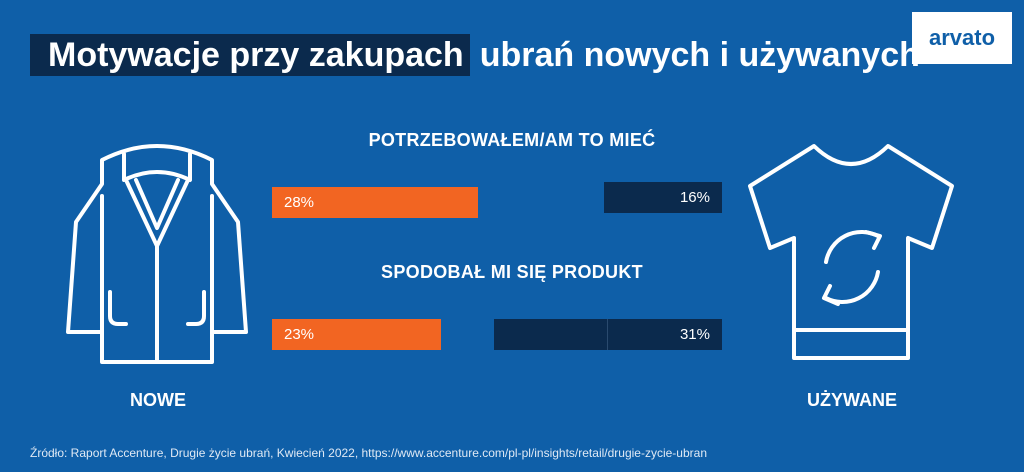  What do you see at coordinates (356, 334) in the screenshot?
I see `bar-new-1: 23%` at bounding box center [356, 334].